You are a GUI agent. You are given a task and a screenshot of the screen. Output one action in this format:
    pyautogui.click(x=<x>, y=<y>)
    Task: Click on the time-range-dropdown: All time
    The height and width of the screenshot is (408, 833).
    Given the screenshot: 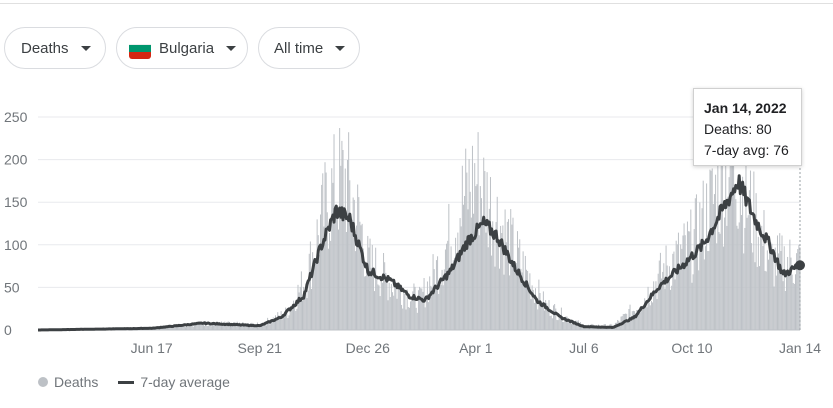 What is the action you would take?
    pyautogui.click(x=309, y=48)
    